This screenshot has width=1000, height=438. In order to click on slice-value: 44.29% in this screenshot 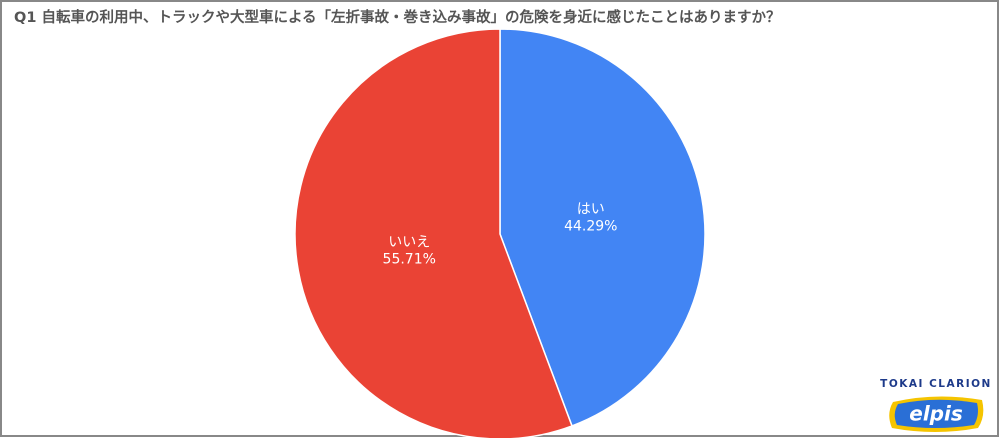, I will do `click(590, 227)`.